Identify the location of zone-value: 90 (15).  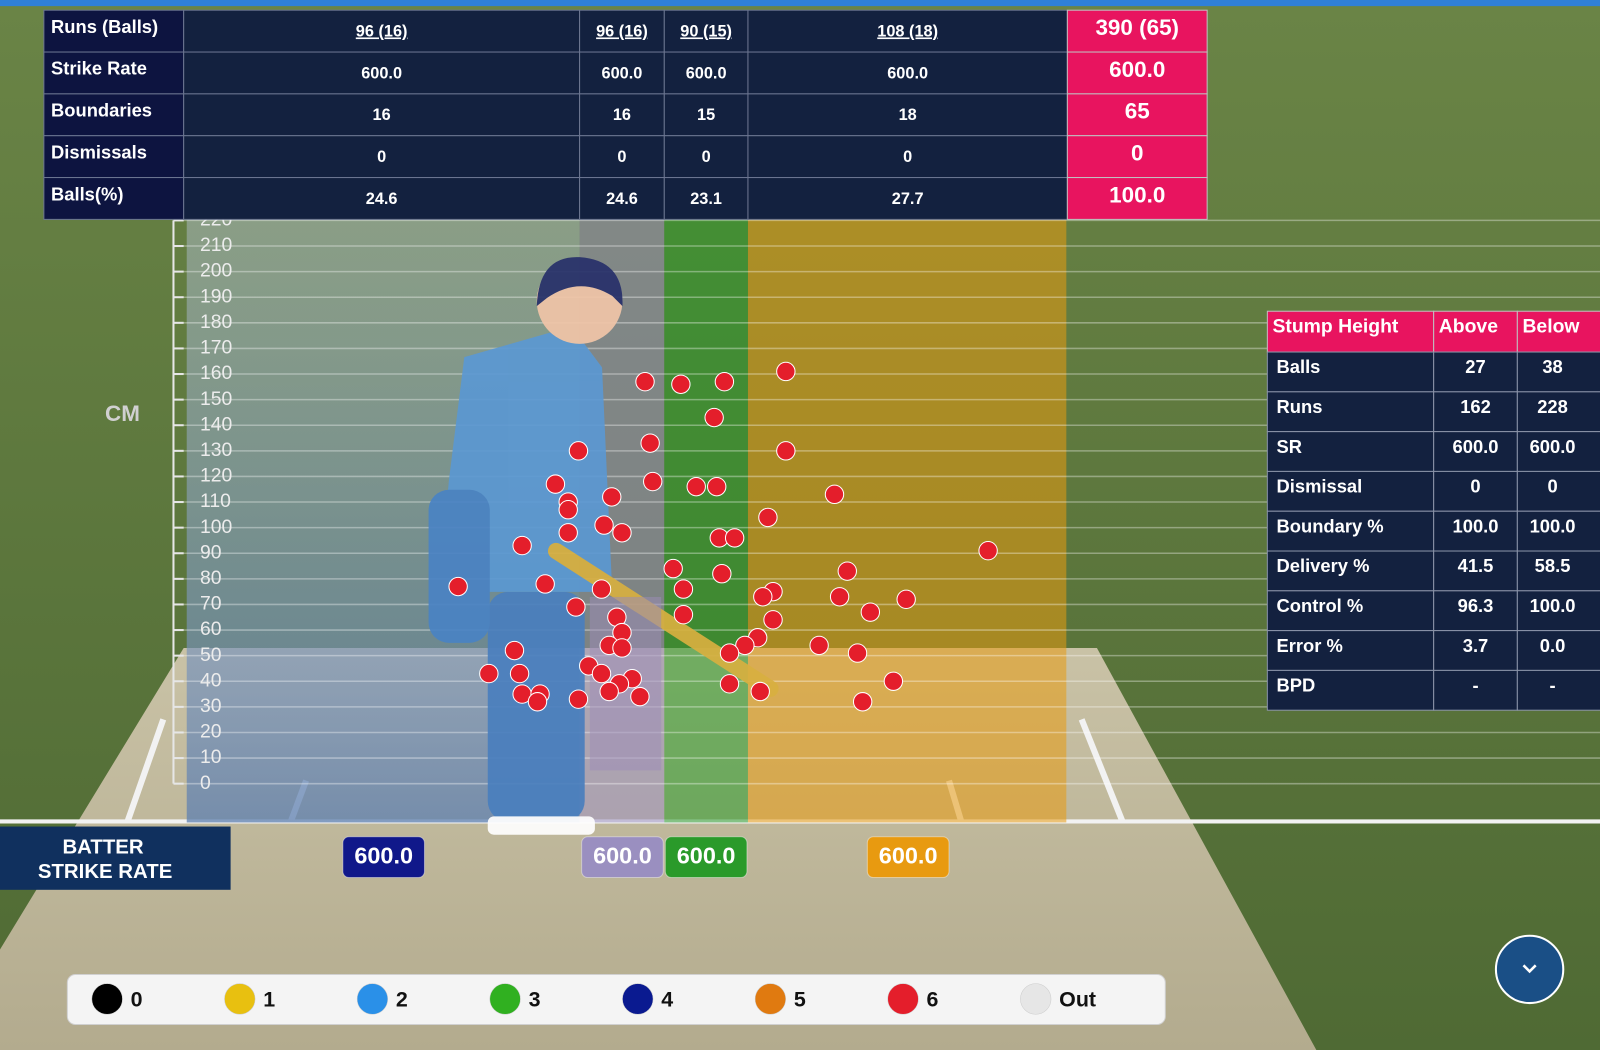
(706, 31).